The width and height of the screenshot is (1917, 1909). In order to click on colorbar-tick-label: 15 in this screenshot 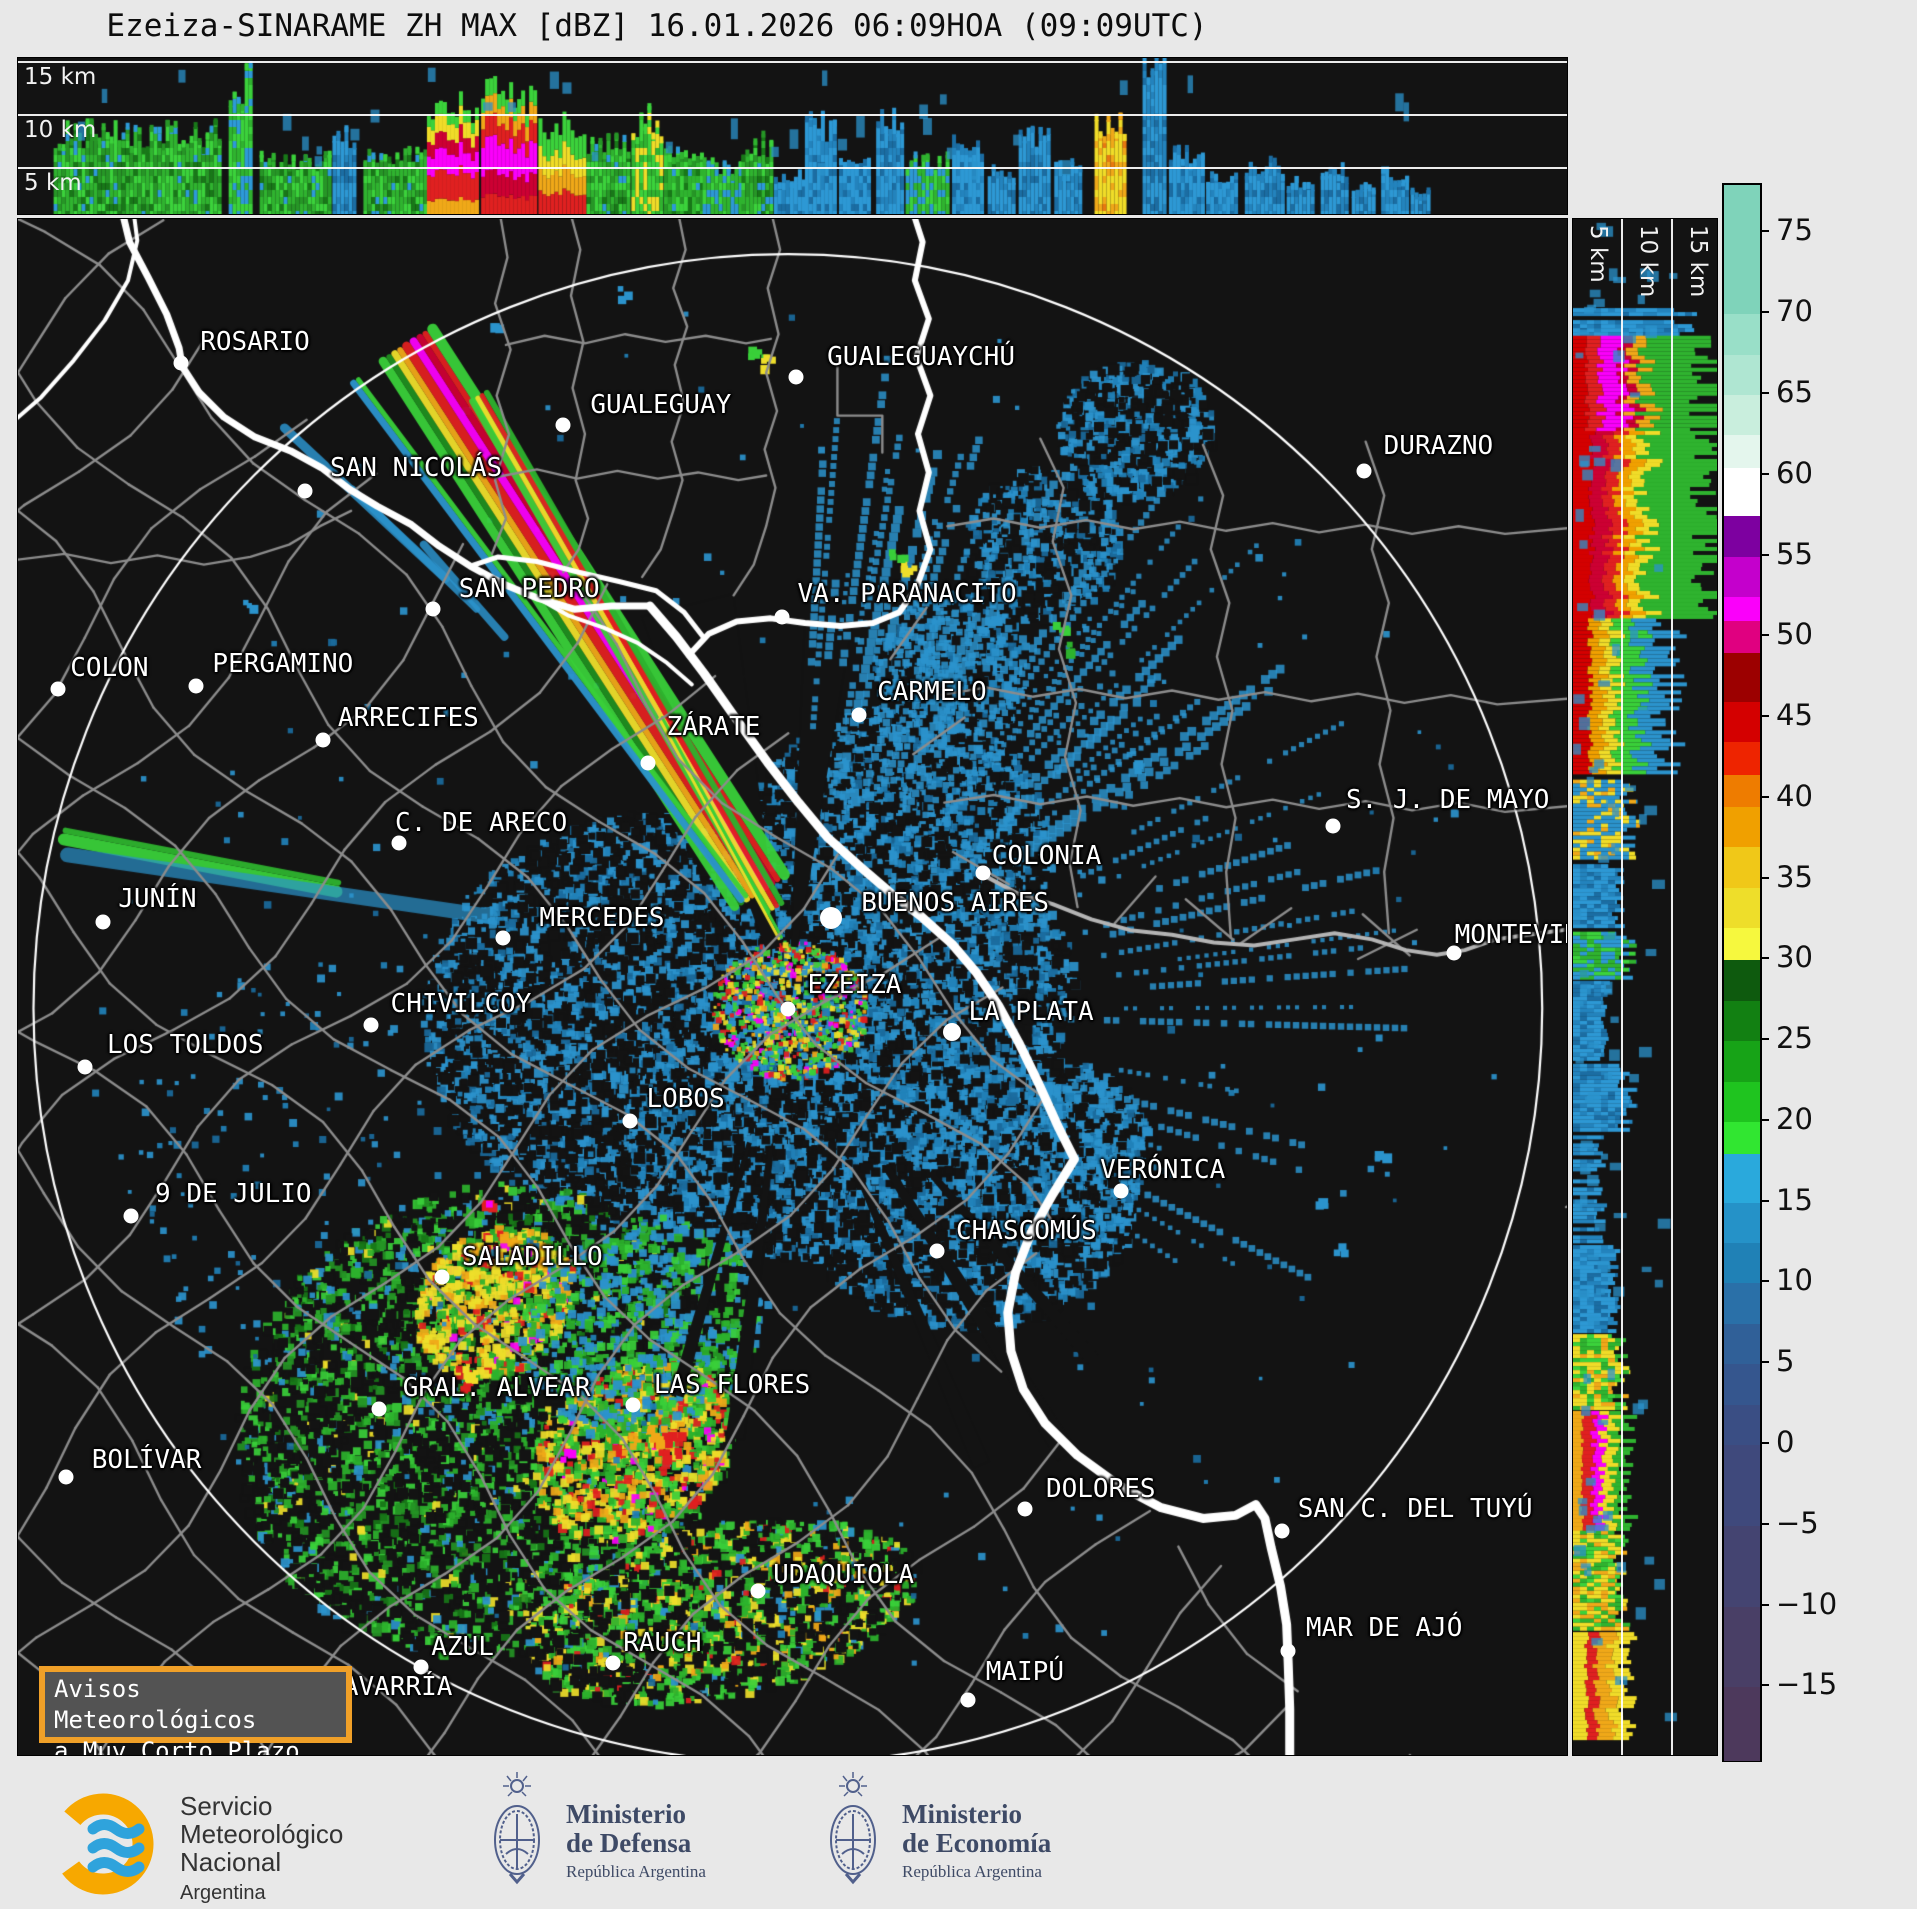, I will do `click(1794, 1199)`.